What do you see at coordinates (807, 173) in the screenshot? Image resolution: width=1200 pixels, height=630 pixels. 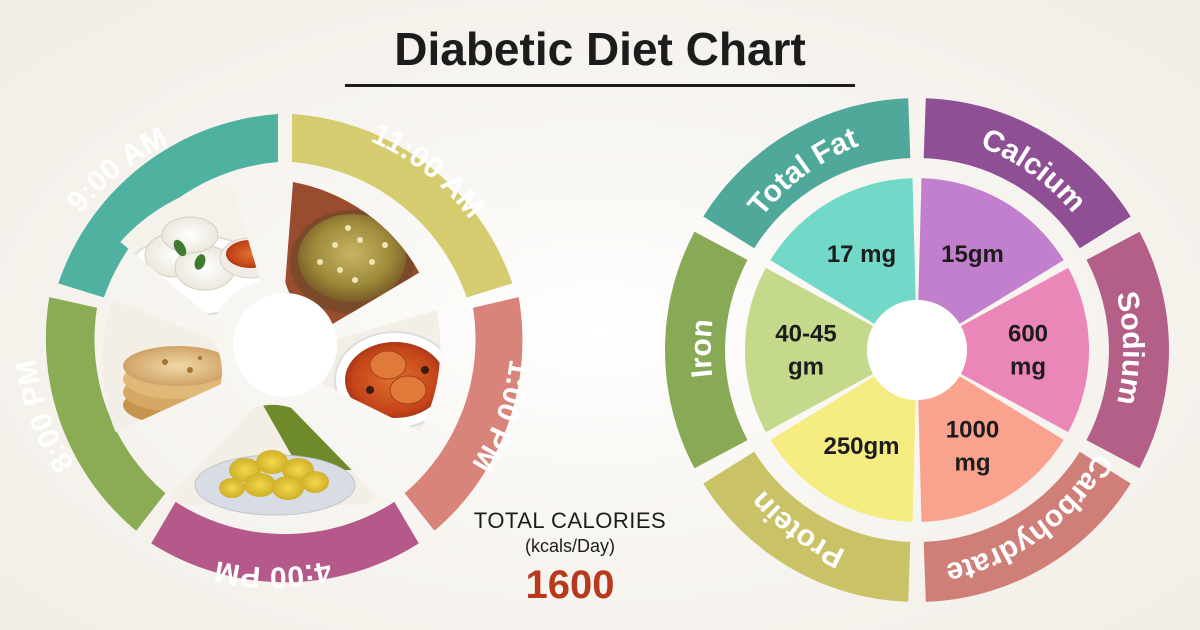 I see `nutrient-ring-iron` at bounding box center [807, 173].